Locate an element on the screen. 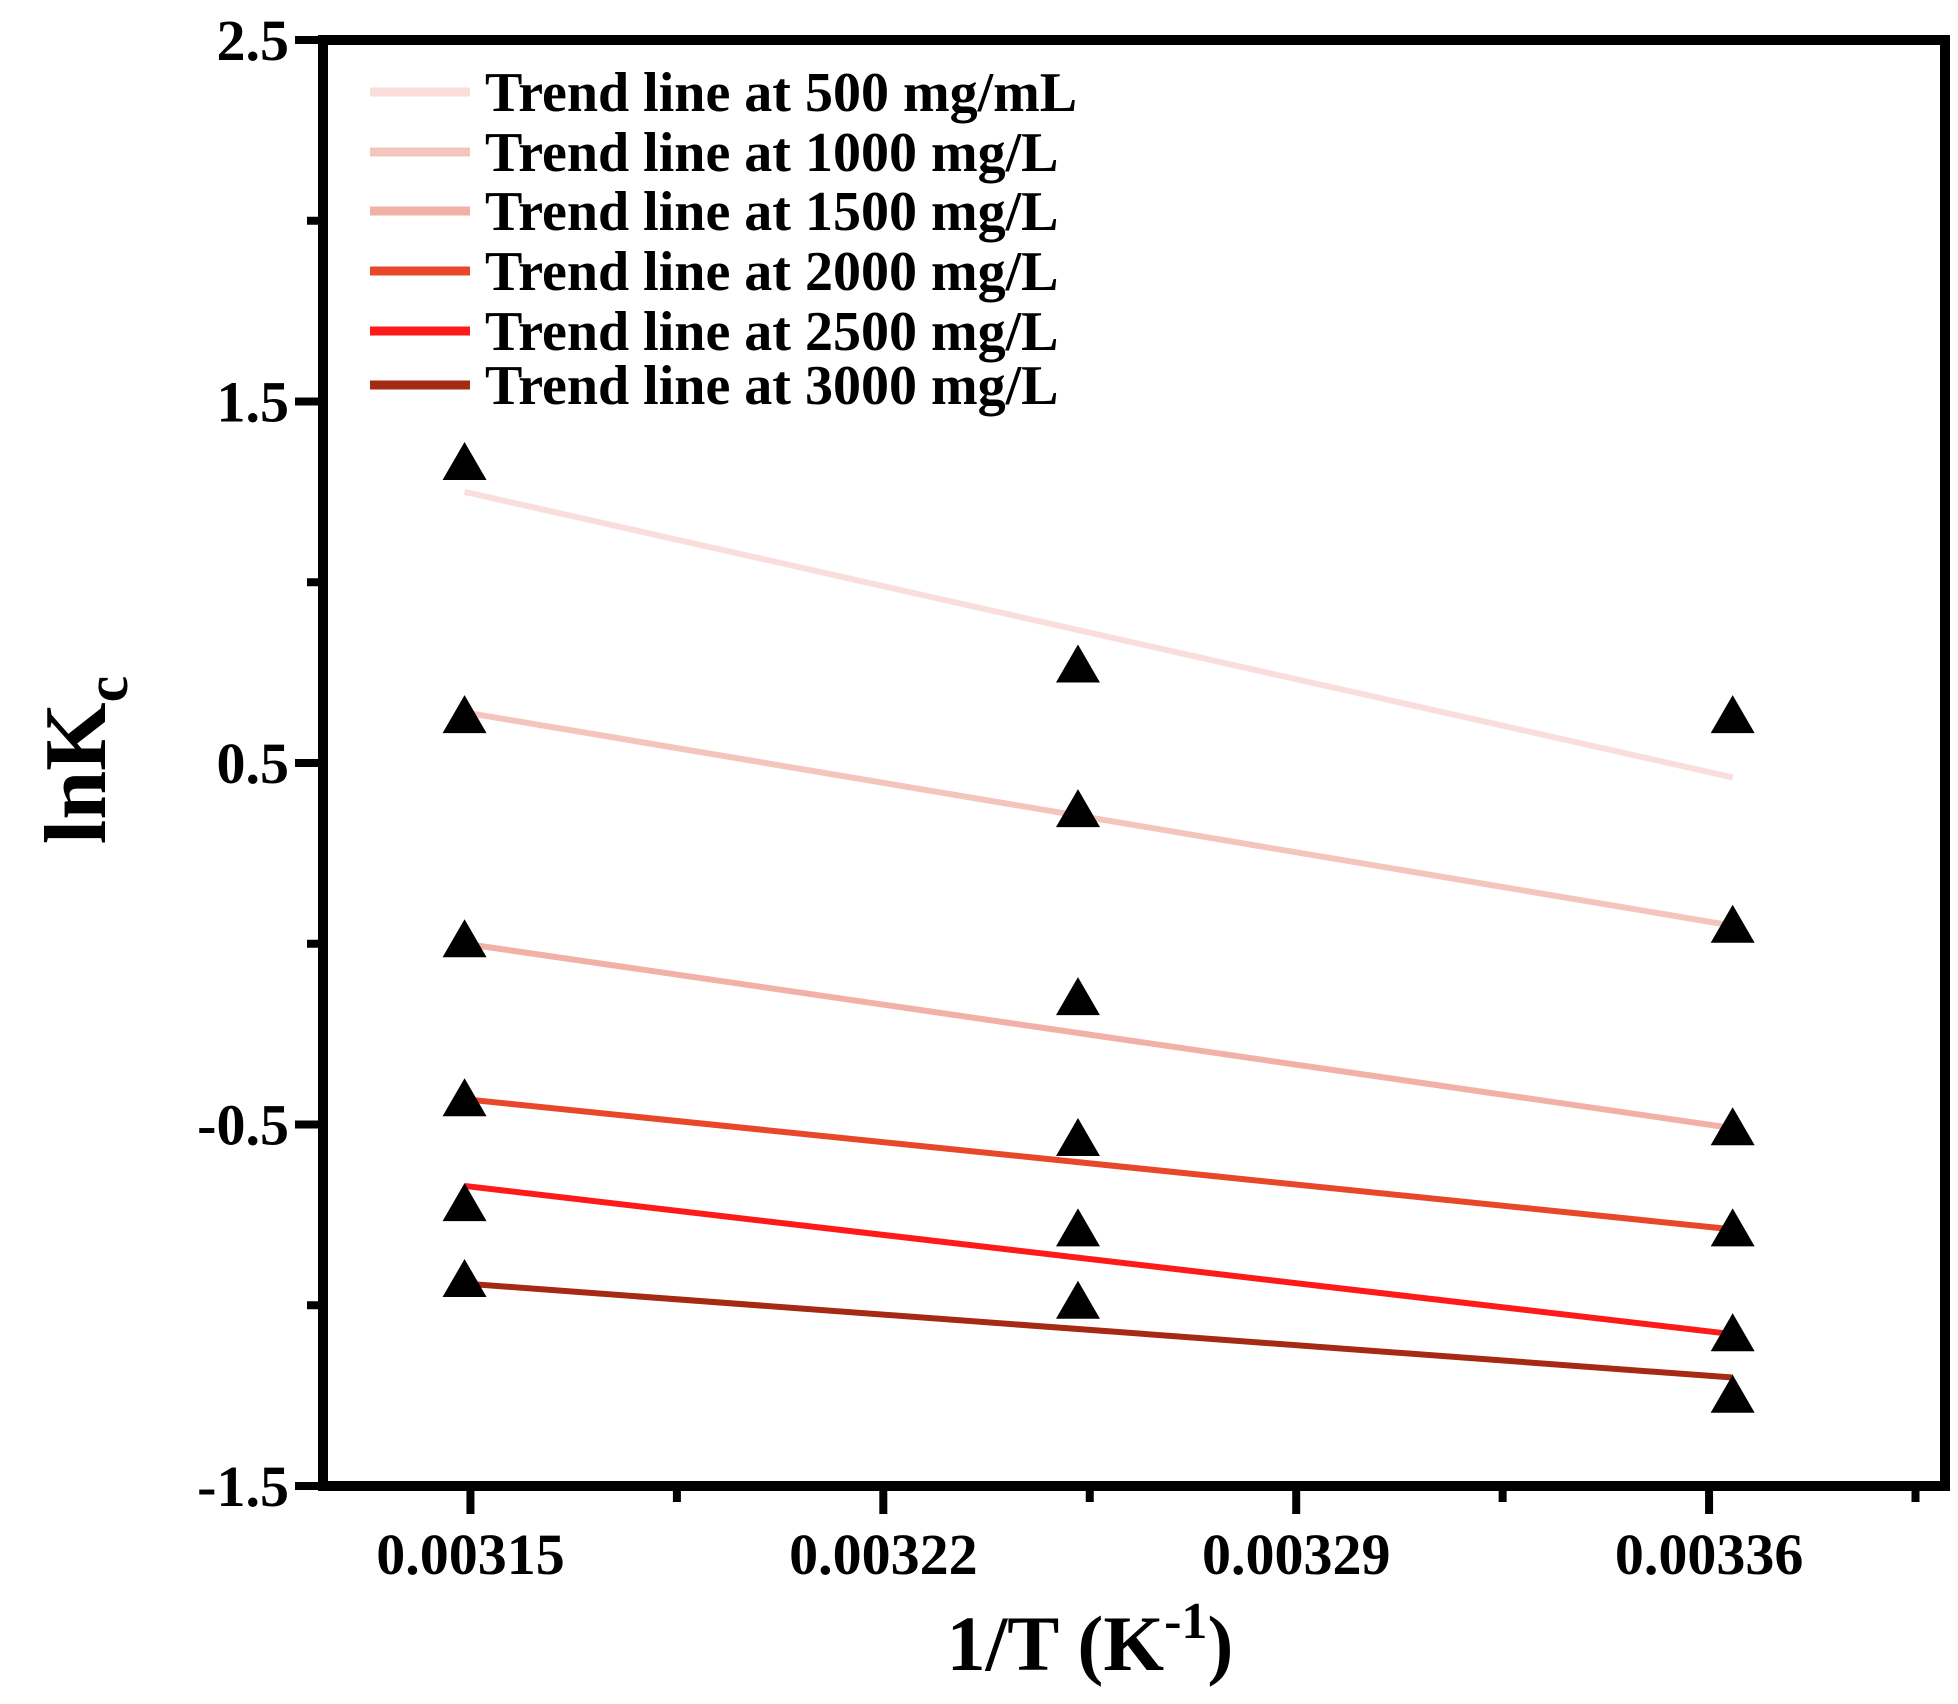  x-axis-title-close: ) is located at coordinates (1220, 1643).